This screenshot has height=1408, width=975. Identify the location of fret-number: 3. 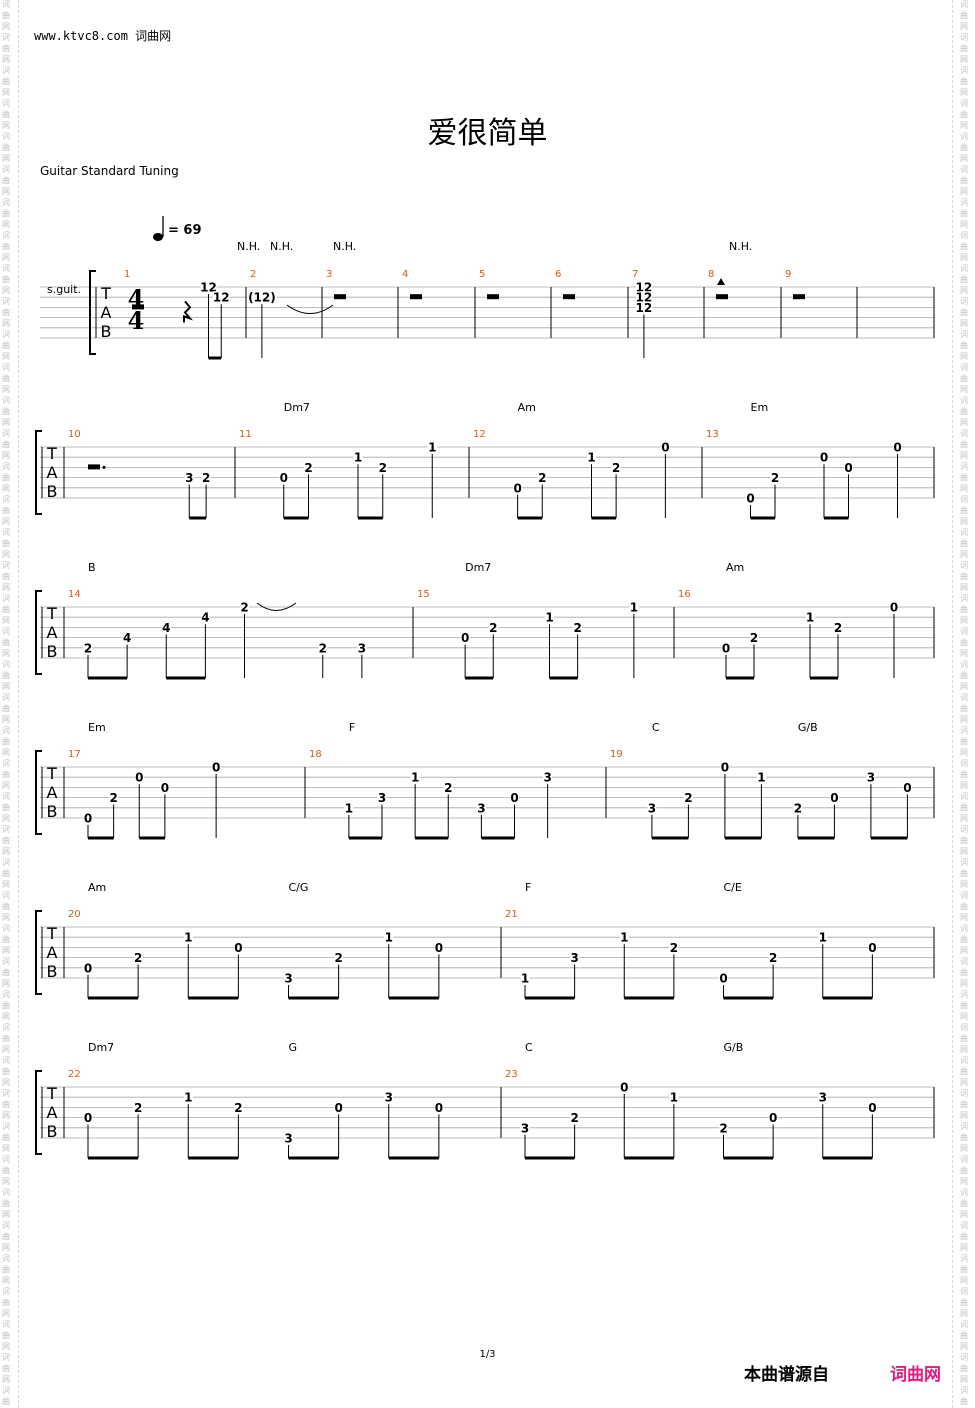
(574, 958).